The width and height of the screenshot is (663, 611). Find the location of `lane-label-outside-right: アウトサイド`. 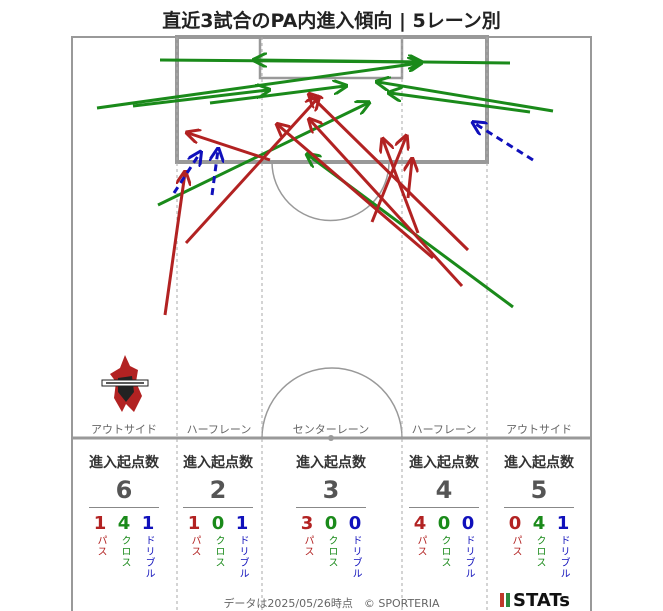

lane-label-outside-right: アウトサイド is located at coordinates (539, 429).